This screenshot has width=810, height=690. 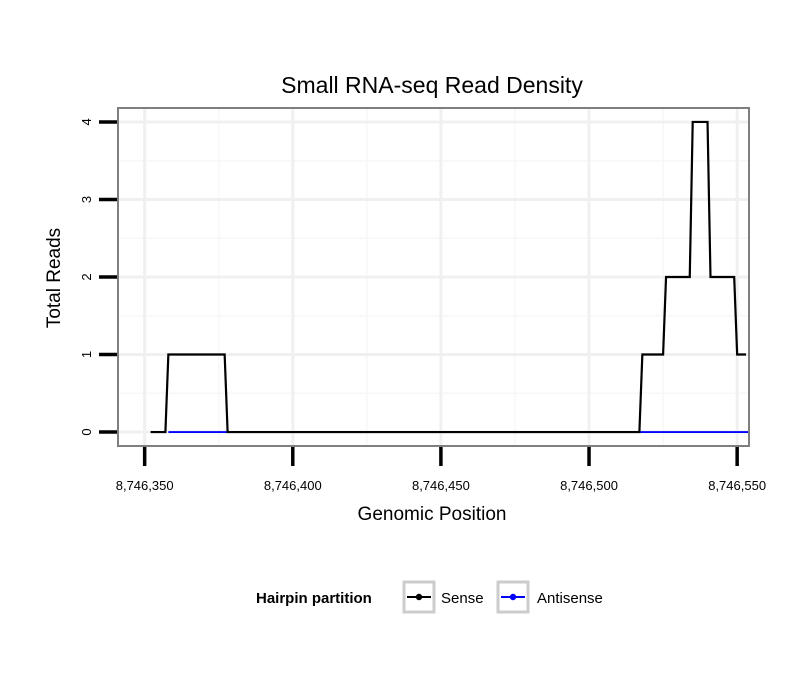 I want to click on x-tick-label: 8,746,550, so click(x=737, y=485).